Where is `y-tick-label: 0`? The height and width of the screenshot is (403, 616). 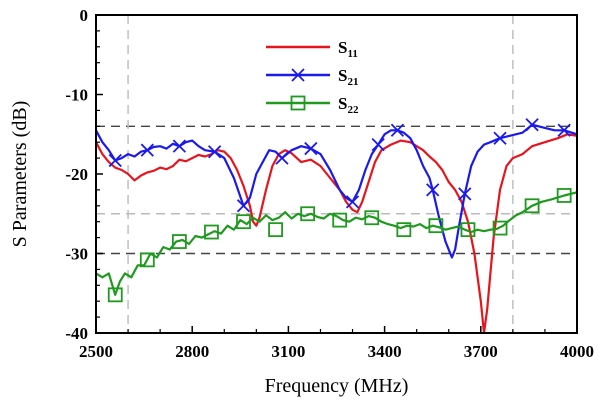
y-tick-label: 0 is located at coordinates (84, 15).